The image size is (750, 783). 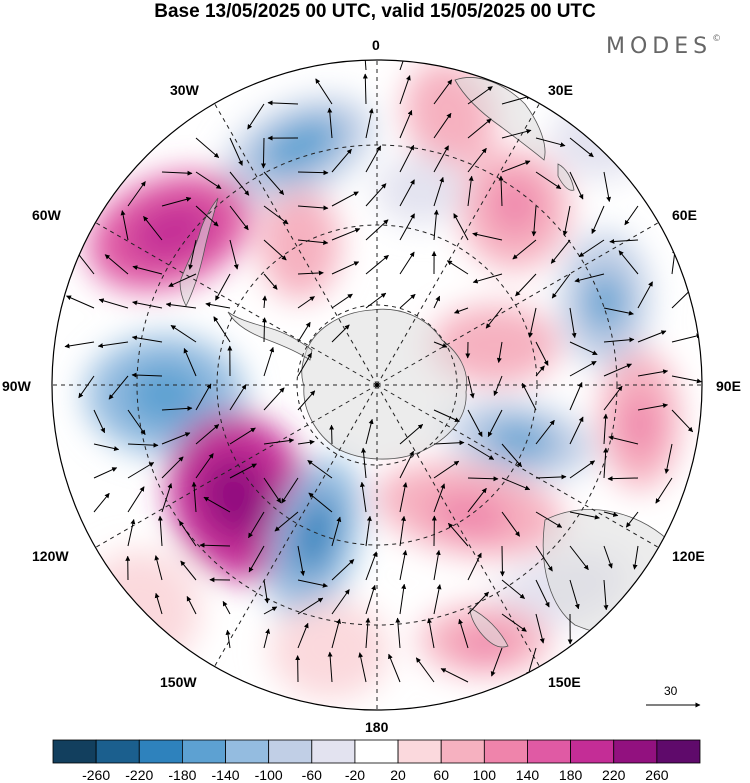 What do you see at coordinates (663, 46) in the screenshot?
I see `modes-logo: MODES©` at bounding box center [663, 46].